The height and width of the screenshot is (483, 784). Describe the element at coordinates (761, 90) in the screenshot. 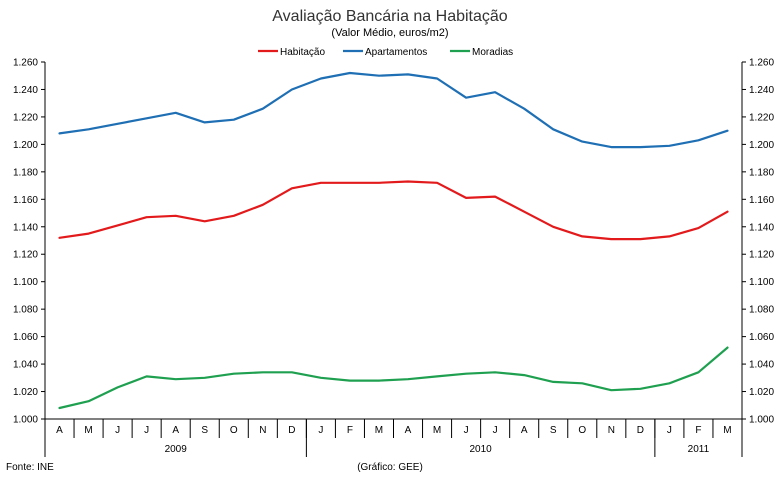

I see `y-tick-label-right: 1.240` at that location.